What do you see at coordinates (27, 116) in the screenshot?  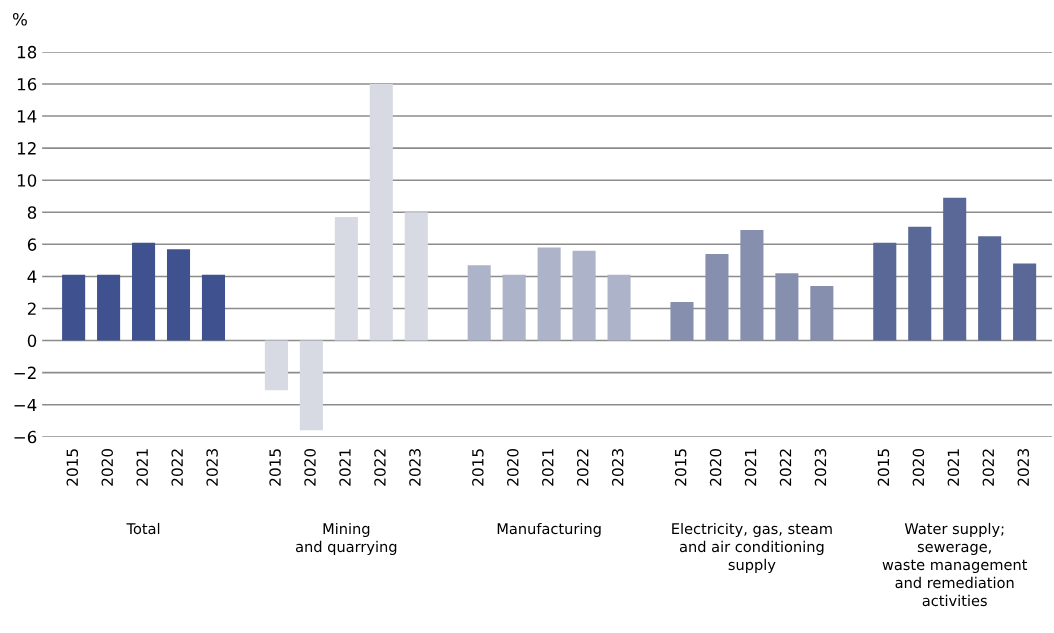 I see `y-tick-label: 14` at bounding box center [27, 116].